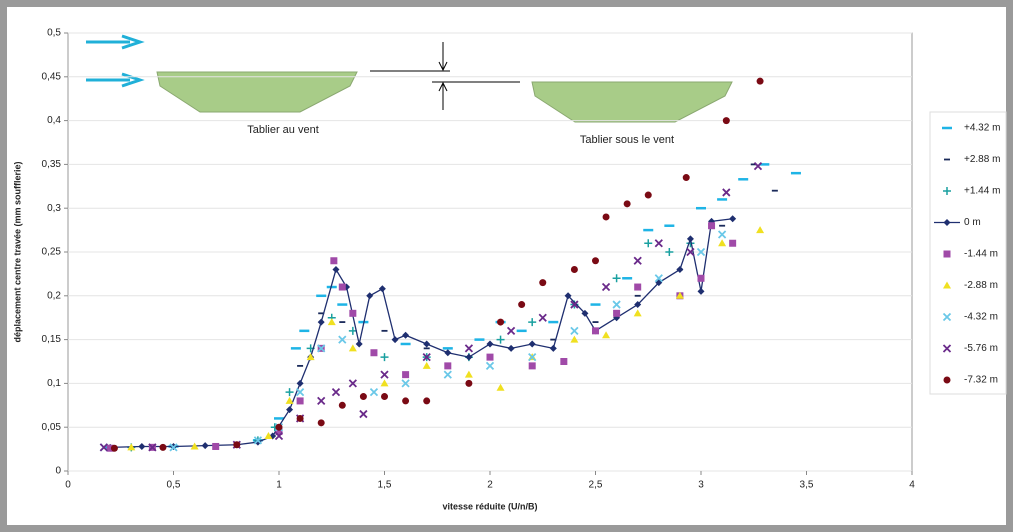 This screenshot has height=532, width=1013. Describe the element at coordinates (54, 120) in the screenshot. I see `y-tick-label: 0,4` at that location.